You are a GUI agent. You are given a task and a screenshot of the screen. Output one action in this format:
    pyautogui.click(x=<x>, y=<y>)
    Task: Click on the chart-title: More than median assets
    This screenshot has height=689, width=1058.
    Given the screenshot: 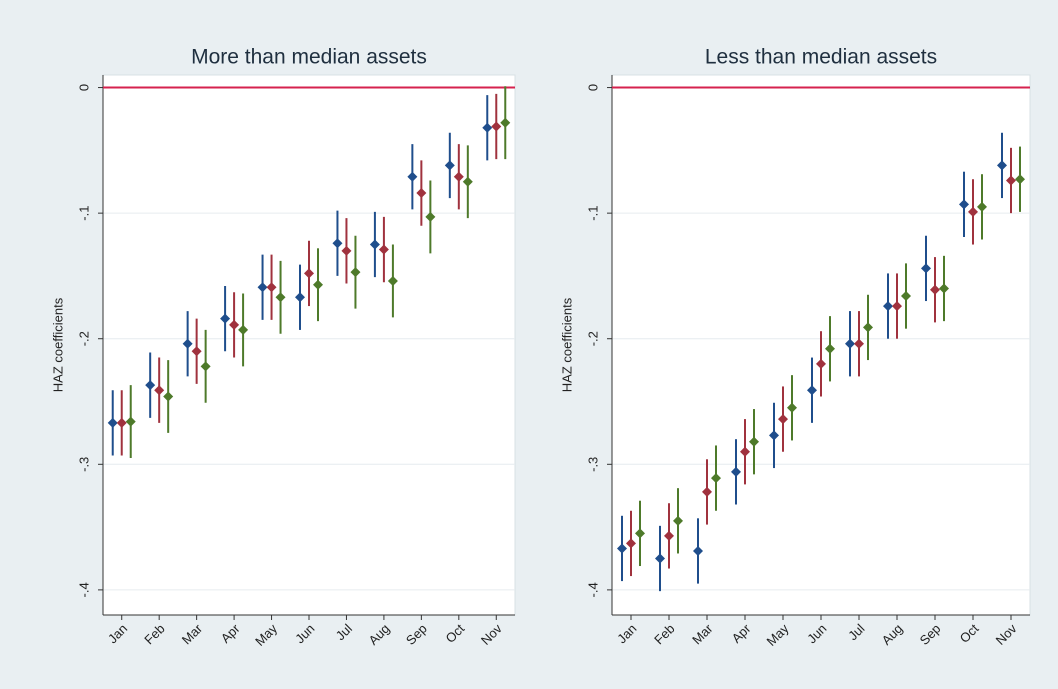 What is the action you would take?
    pyautogui.click(x=309, y=57)
    